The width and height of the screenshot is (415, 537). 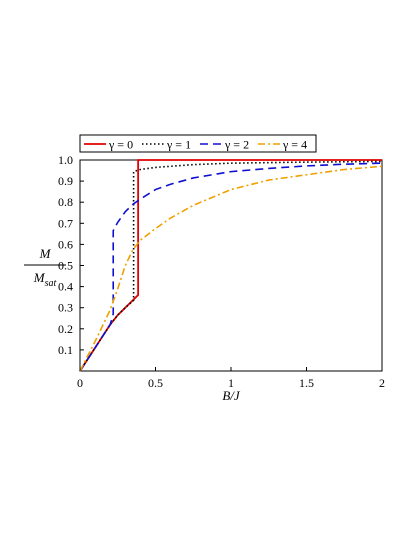 I want to click on y-tick-label: 0.6, so click(x=65, y=244).